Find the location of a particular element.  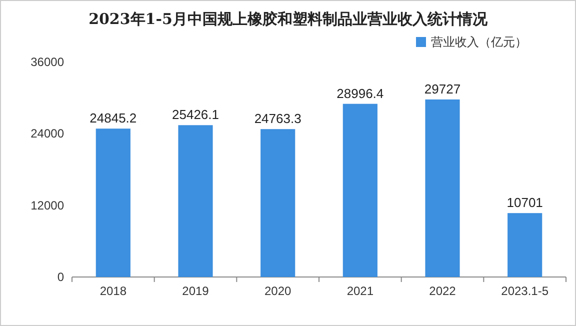

y-tick-label: 0 is located at coordinates (60, 277).